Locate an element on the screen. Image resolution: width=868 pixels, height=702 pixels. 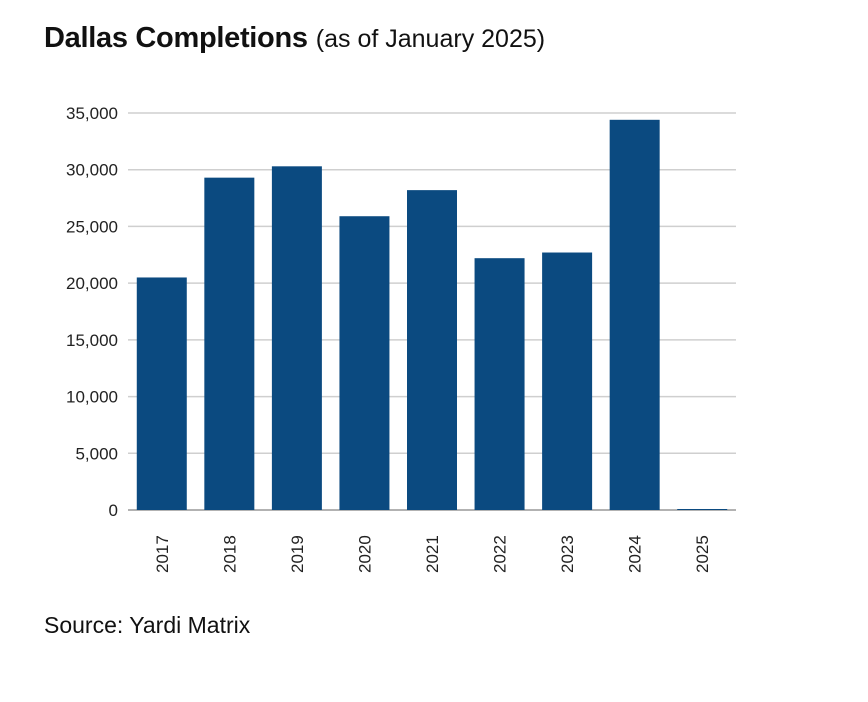
y-tick-label: 15,000 is located at coordinates (92, 340).